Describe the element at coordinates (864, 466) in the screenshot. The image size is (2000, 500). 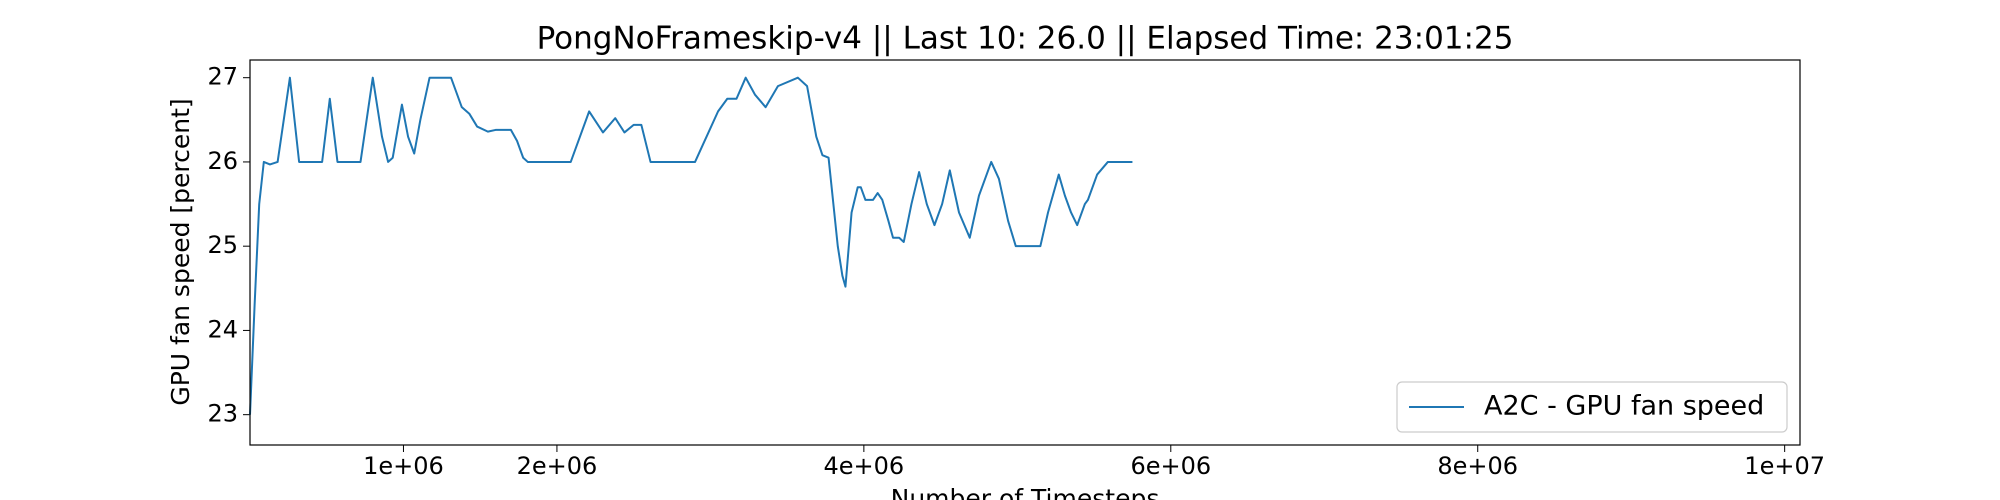
I see `x-tick-label: 4e+06` at that location.